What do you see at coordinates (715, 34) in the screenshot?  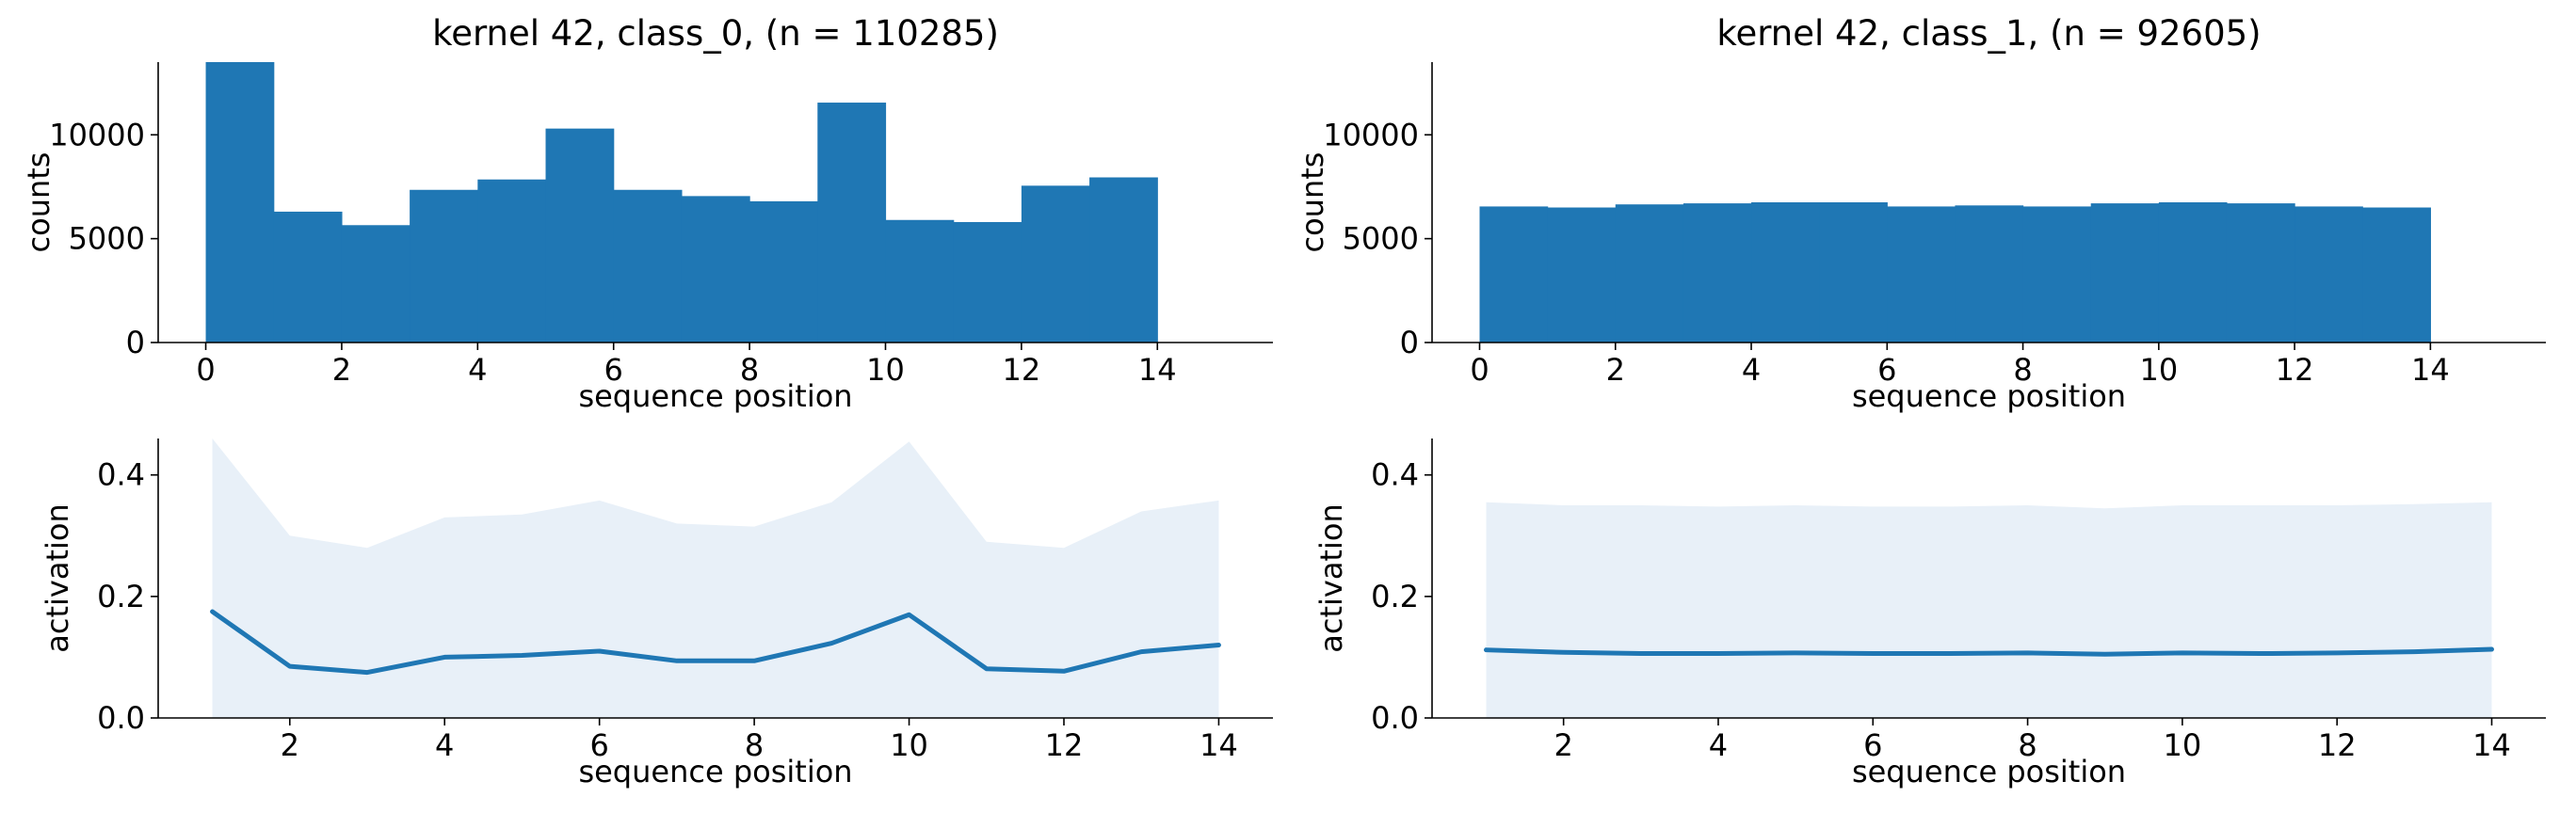 I see `chart-title: kernel 42, class_0, (n = 110285)` at bounding box center [715, 34].